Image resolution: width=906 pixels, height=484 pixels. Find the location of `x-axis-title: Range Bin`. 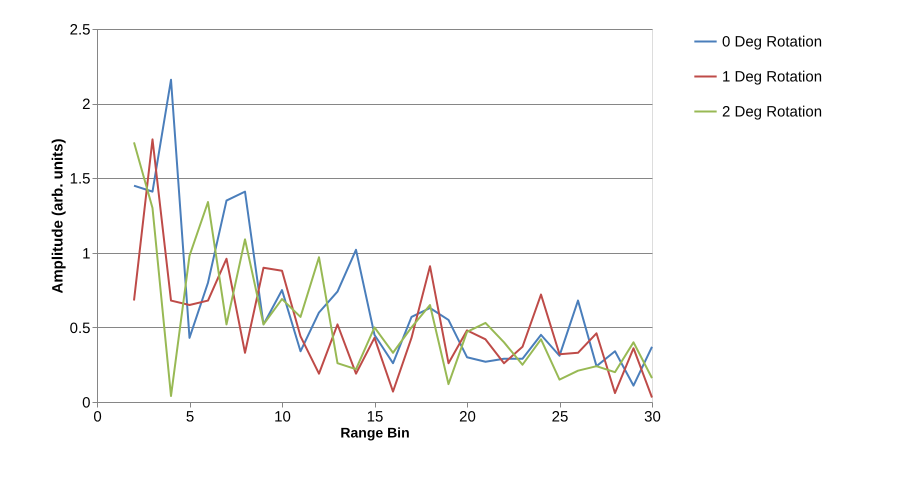

x-axis-title: Range Bin is located at coordinates (375, 432).